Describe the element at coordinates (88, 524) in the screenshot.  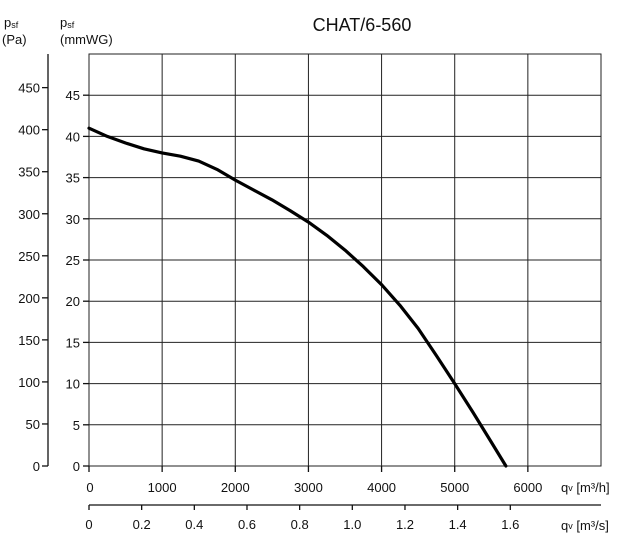
I see `x-bottom-tick-label: 0` at that location.